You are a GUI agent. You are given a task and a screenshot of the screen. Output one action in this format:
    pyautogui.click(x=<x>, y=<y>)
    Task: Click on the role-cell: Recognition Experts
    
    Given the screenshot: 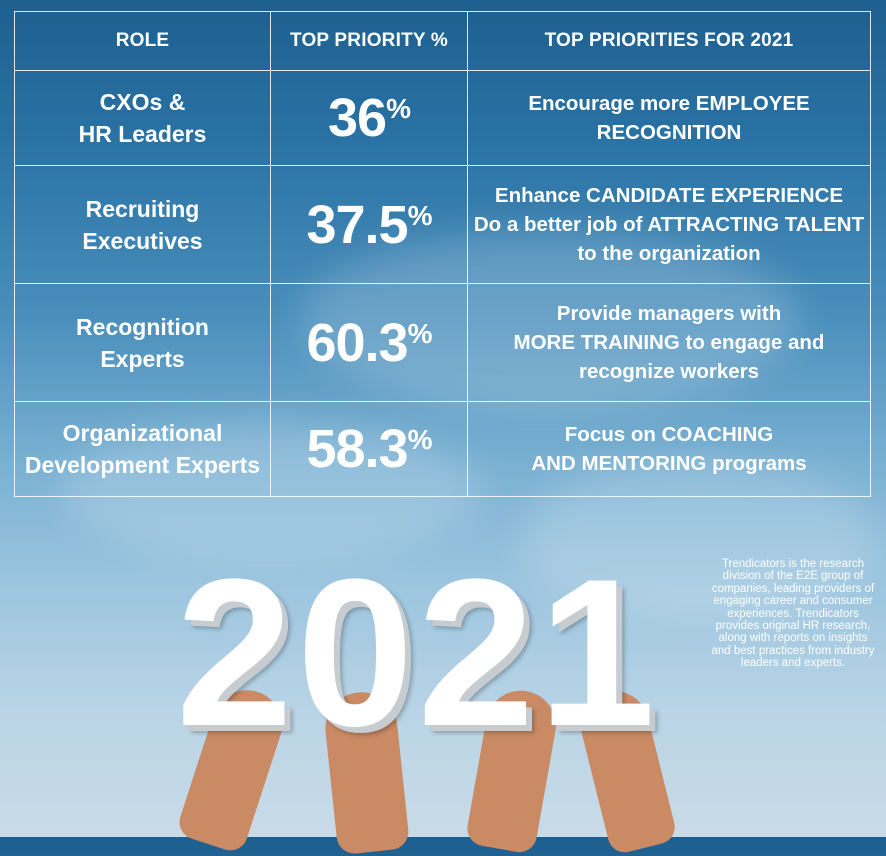 What is the action you would take?
    pyautogui.click(x=142, y=342)
    